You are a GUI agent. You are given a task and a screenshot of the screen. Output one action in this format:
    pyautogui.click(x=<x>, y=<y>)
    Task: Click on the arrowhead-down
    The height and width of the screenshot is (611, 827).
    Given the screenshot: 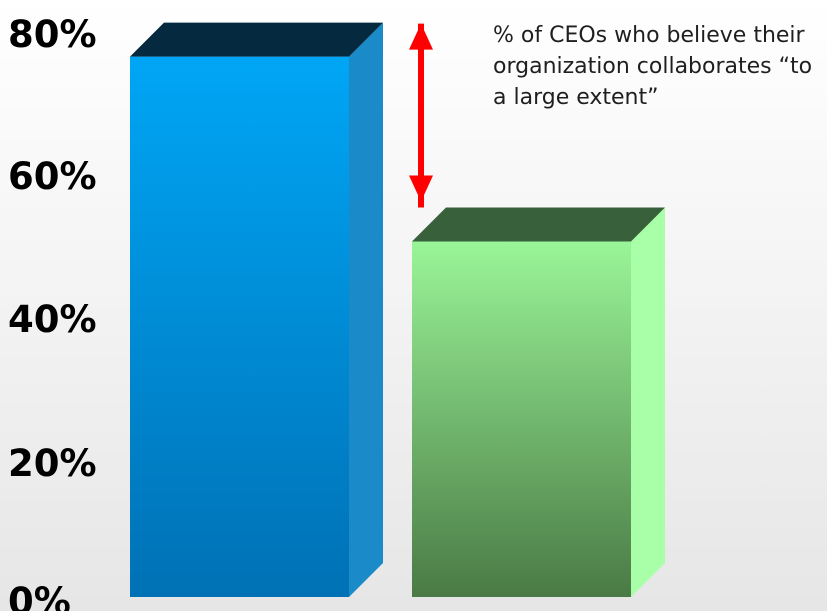 What is the action you would take?
    pyautogui.click(x=421, y=189)
    